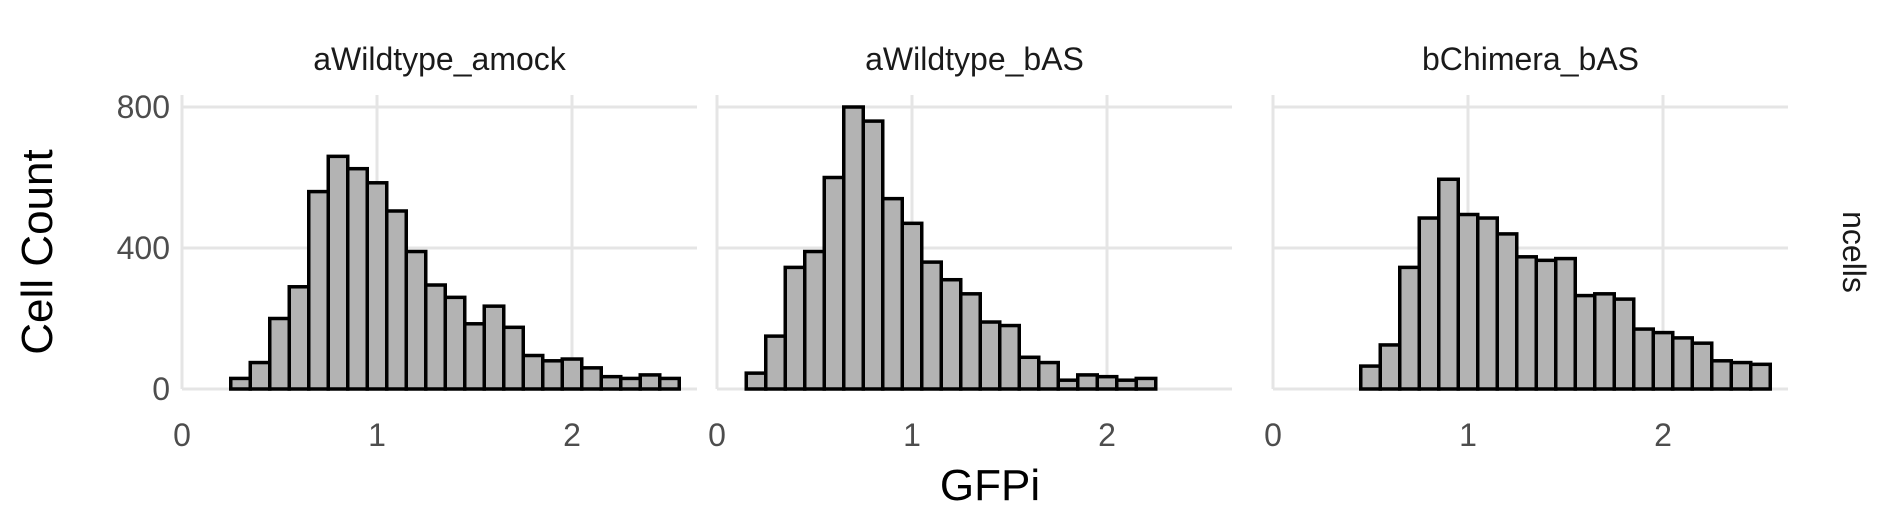 The image size is (1889, 531). Describe the element at coordinates (990, 485) in the screenshot. I see `x-axis-title: GFPi` at that location.